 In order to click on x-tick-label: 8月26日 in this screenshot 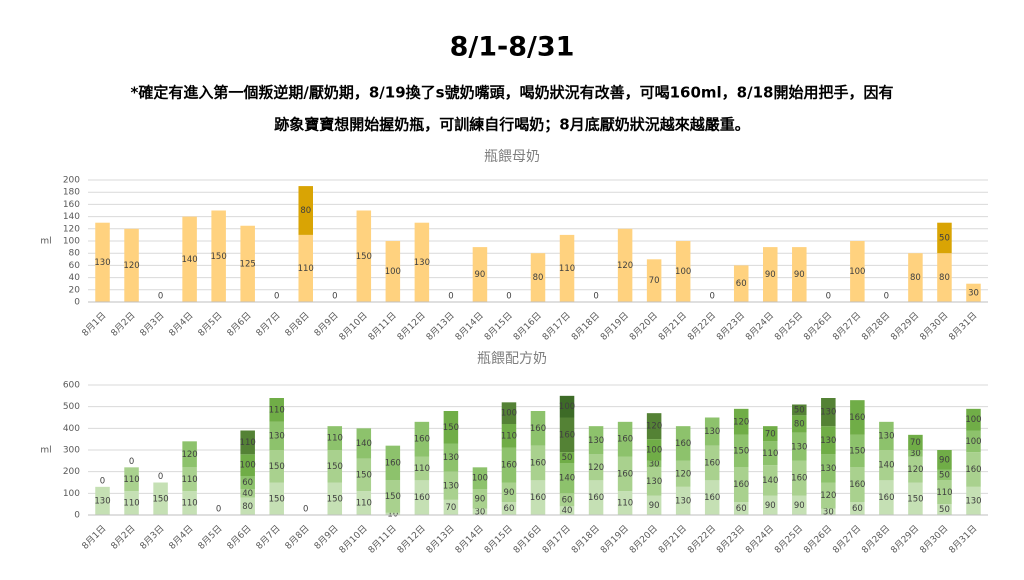, I will do `click(818, 326)`.